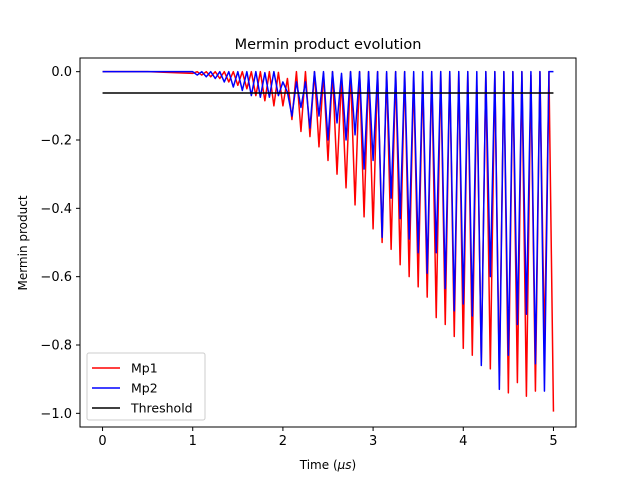 This screenshot has width=640, height=480. What do you see at coordinates (463, 441) in the screenshot?
I see `x-tick-label: 4` at bounding box center [463, 441].